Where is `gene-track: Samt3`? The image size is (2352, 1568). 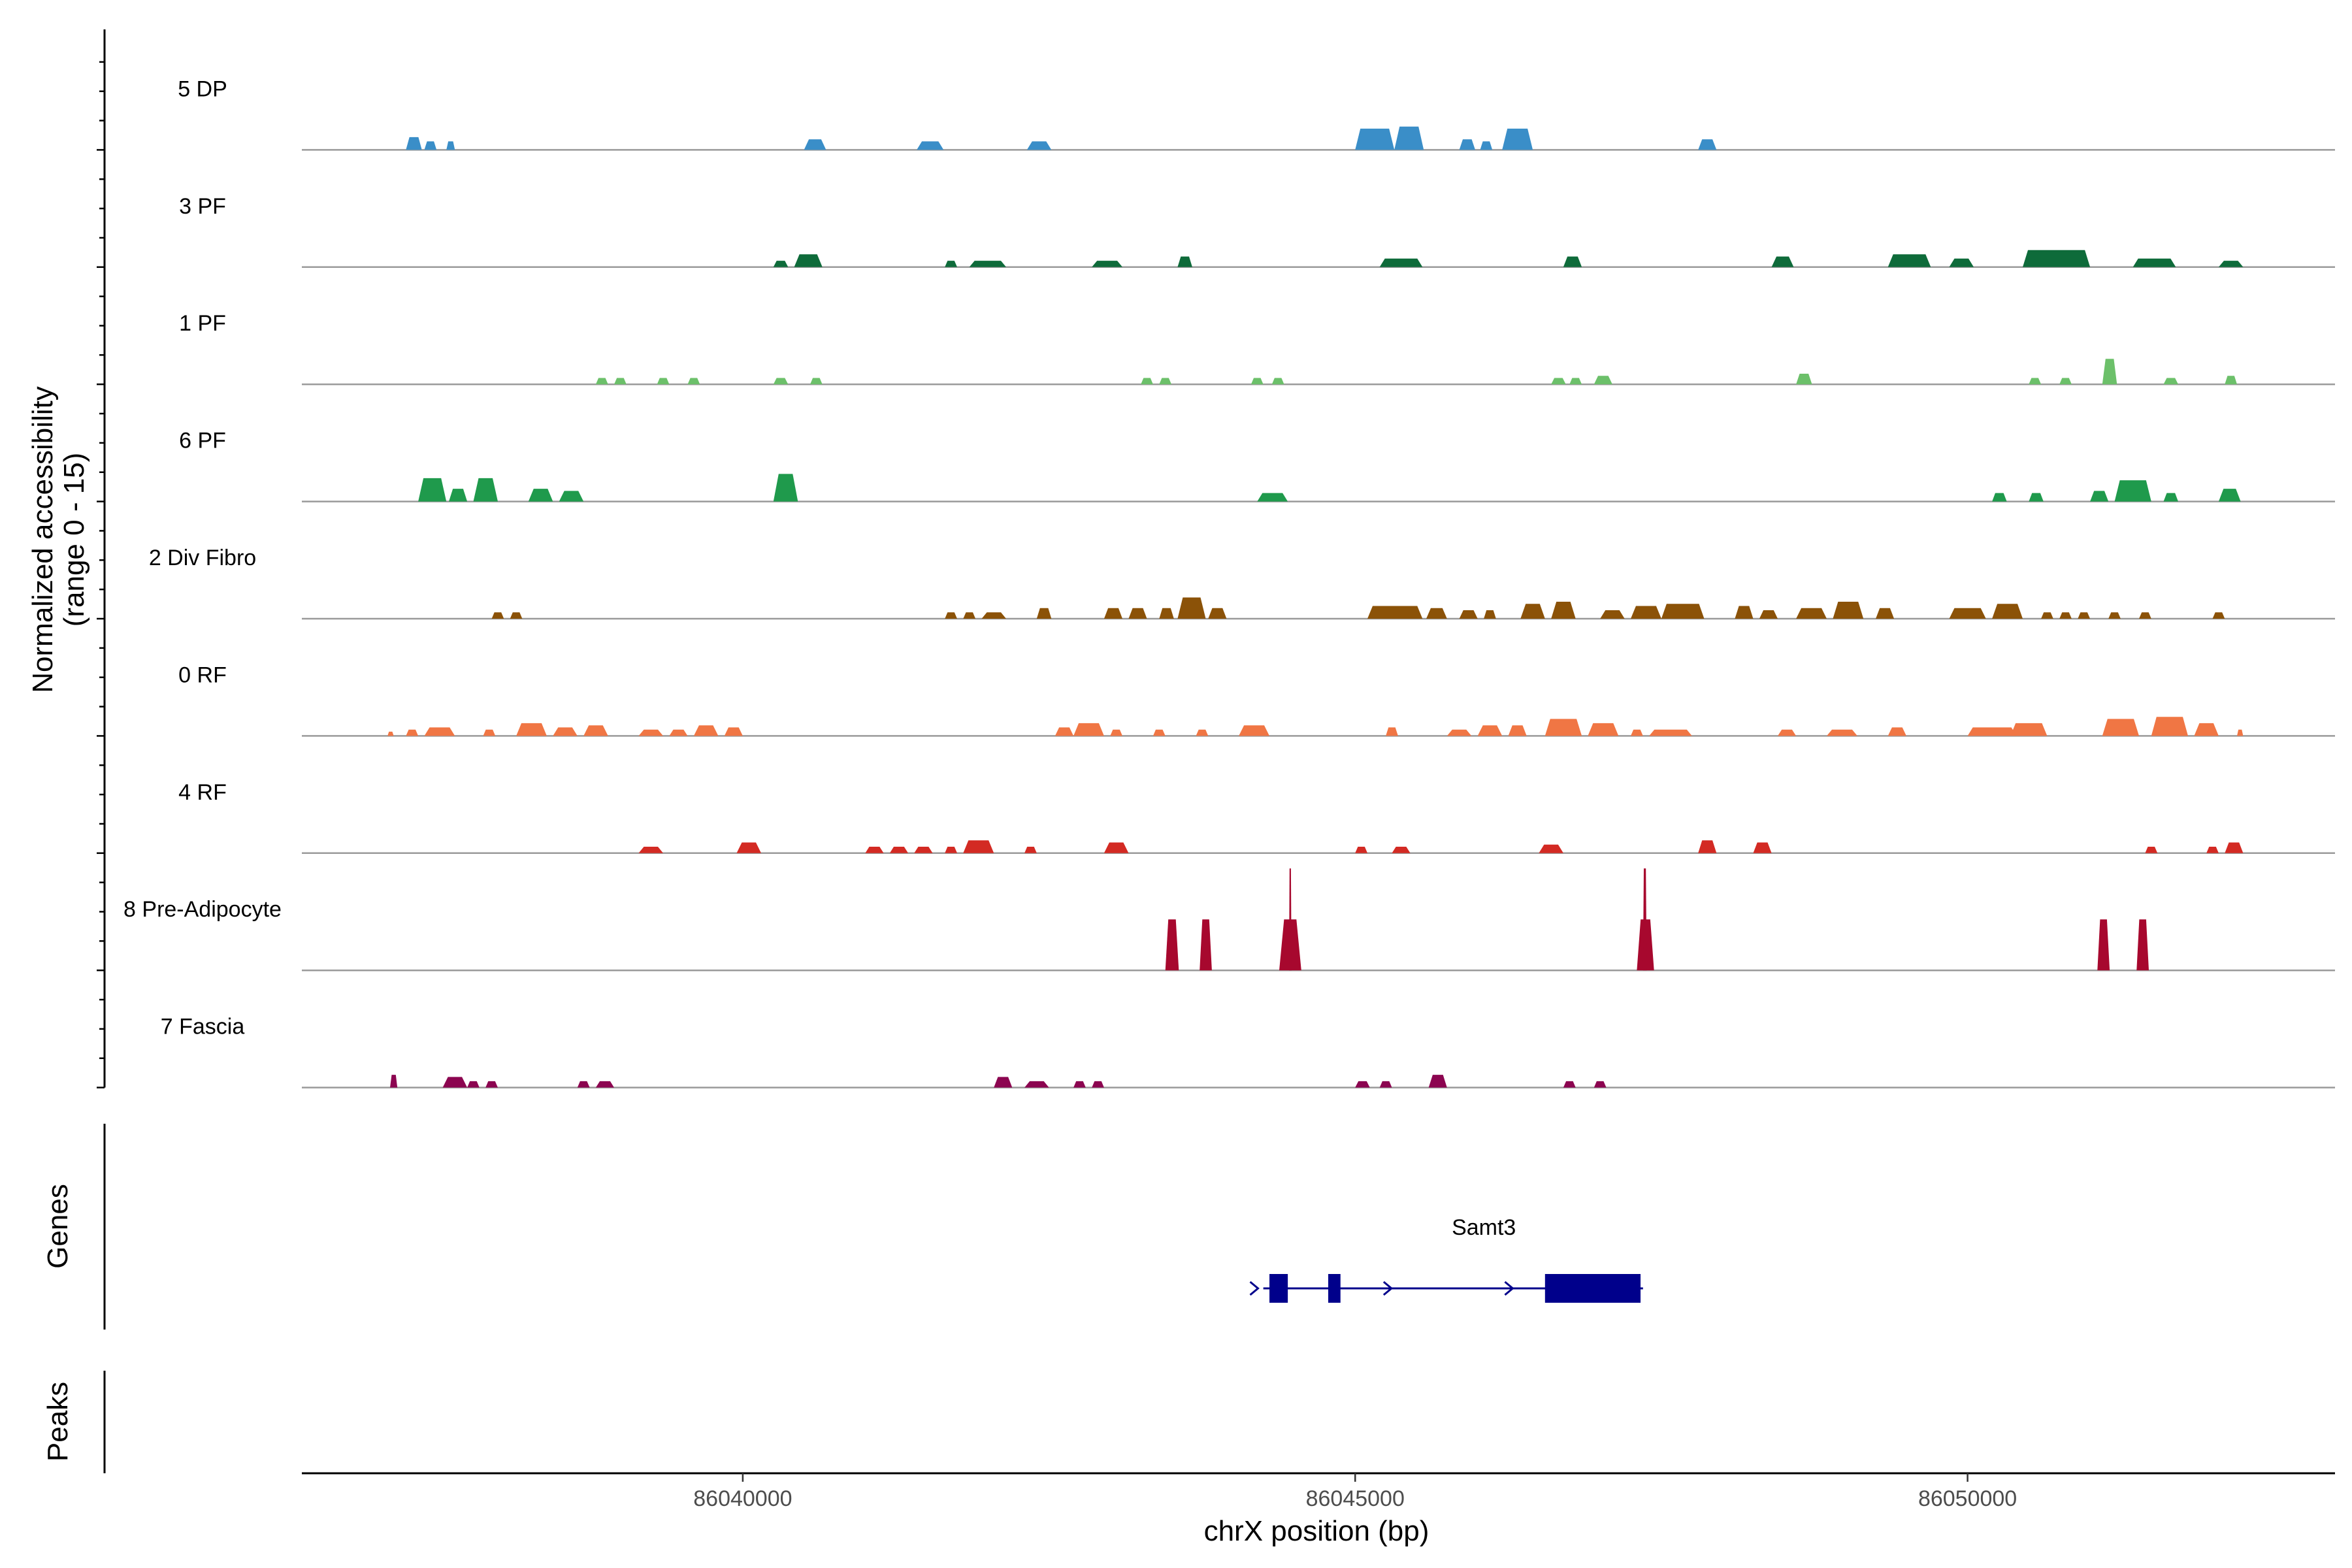
gene-track: Samt3 is located at coordinates (1446, 1259).